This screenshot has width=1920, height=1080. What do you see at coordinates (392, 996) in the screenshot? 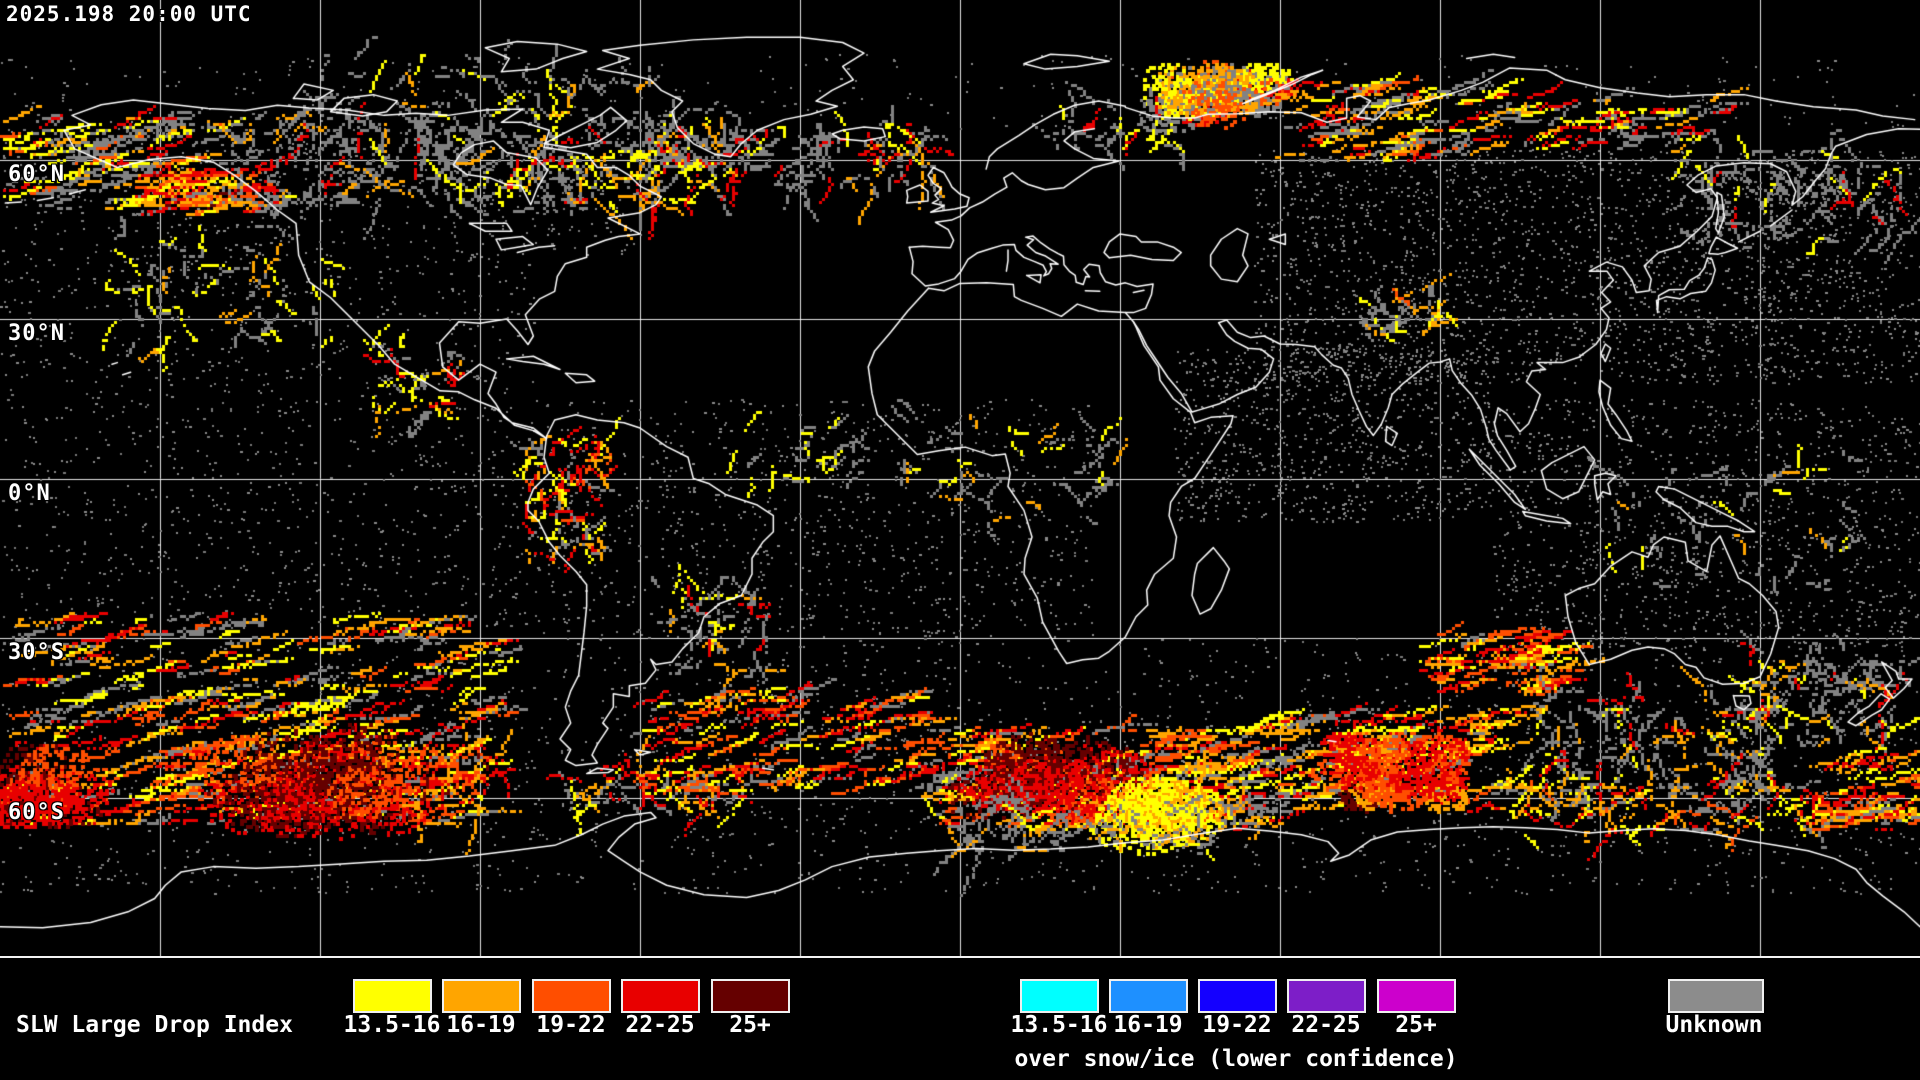
I see `legend-swatch-clear-13.5-16` at bounding box center [392, 996].